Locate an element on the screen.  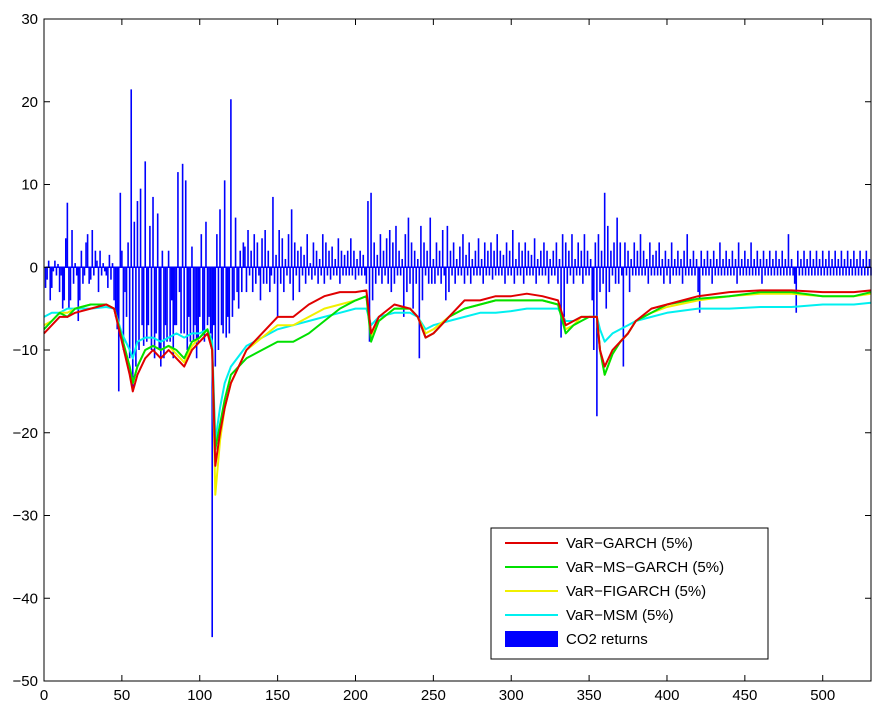
legend-swatch-bar is located at coordinates (531, 639).